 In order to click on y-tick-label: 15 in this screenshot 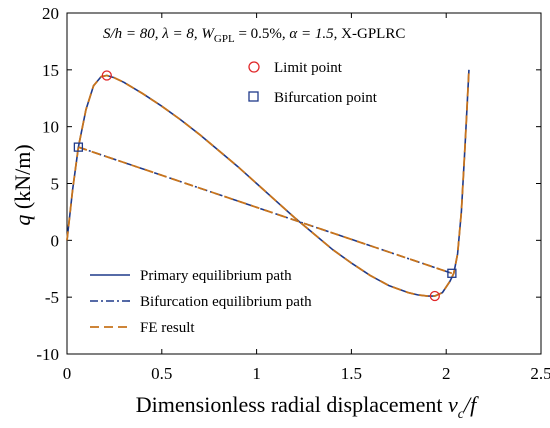, I will do `click(50, 70)`.